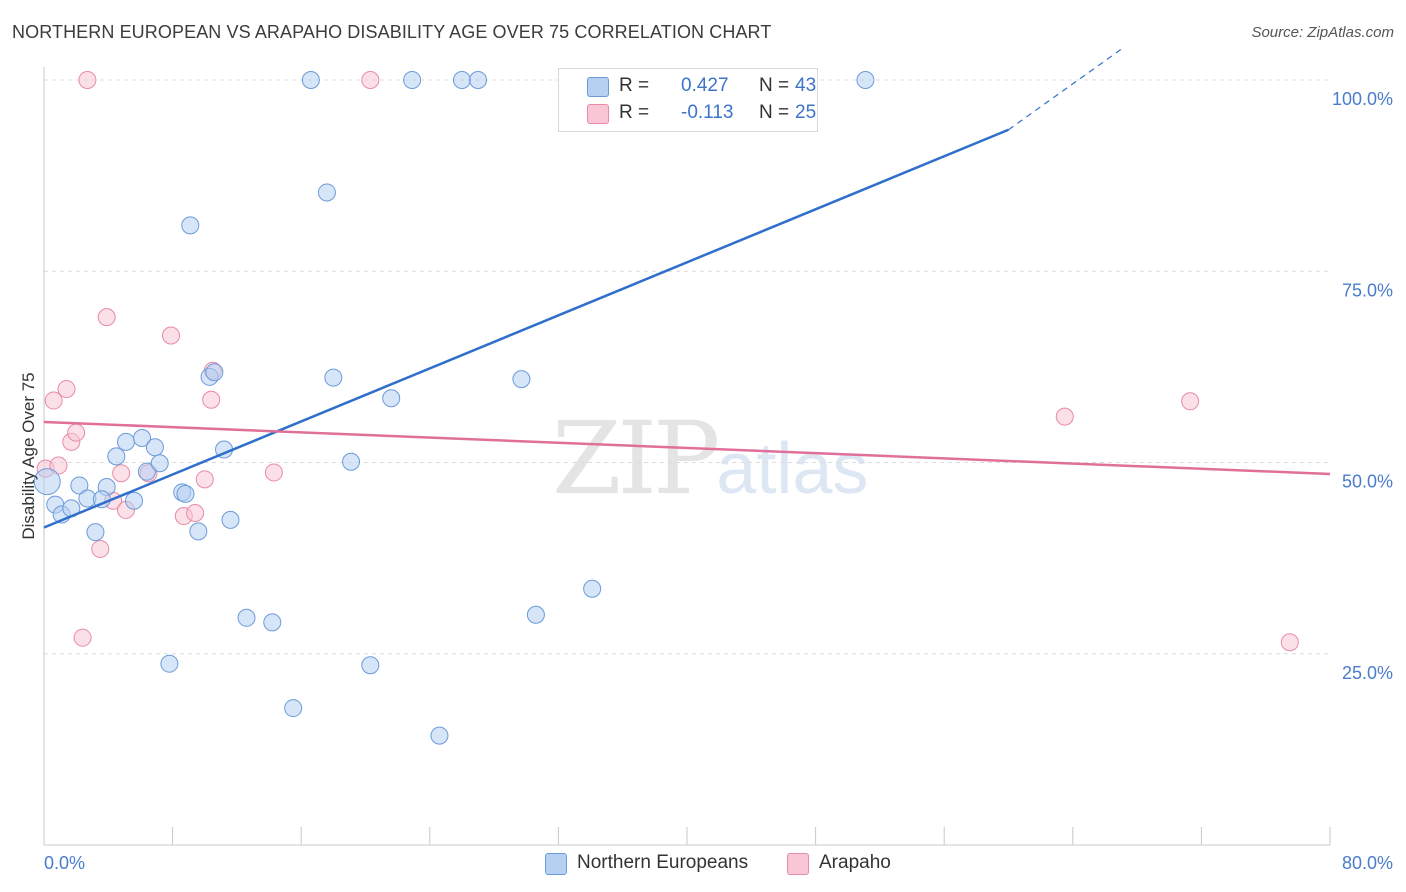  Describe the element at coordinates (556, 864) in the screenshot. I see `bottom-legend-swatch-blue` at that location.